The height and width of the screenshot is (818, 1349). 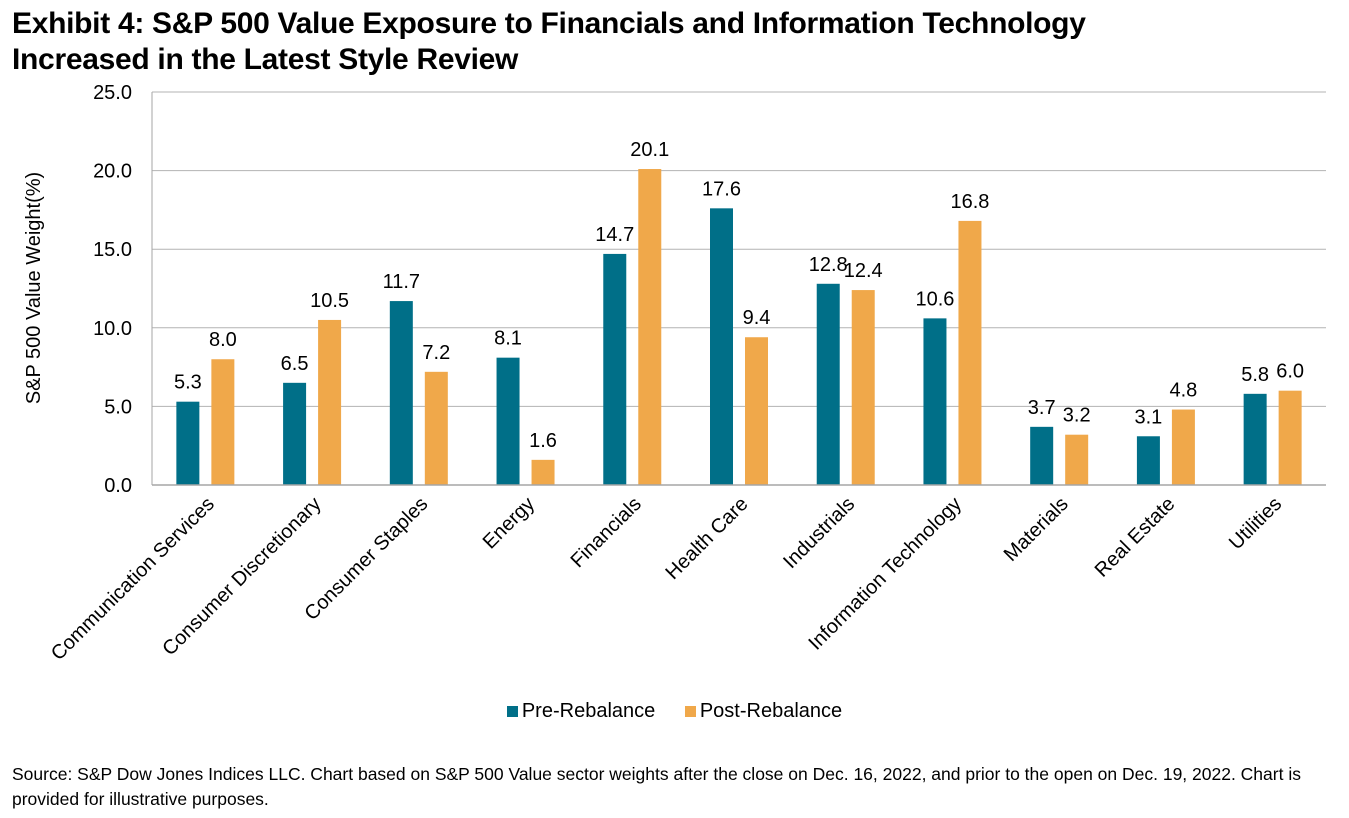 I want to click on y-tick-label: 15.0, so click(x=112, y=250).